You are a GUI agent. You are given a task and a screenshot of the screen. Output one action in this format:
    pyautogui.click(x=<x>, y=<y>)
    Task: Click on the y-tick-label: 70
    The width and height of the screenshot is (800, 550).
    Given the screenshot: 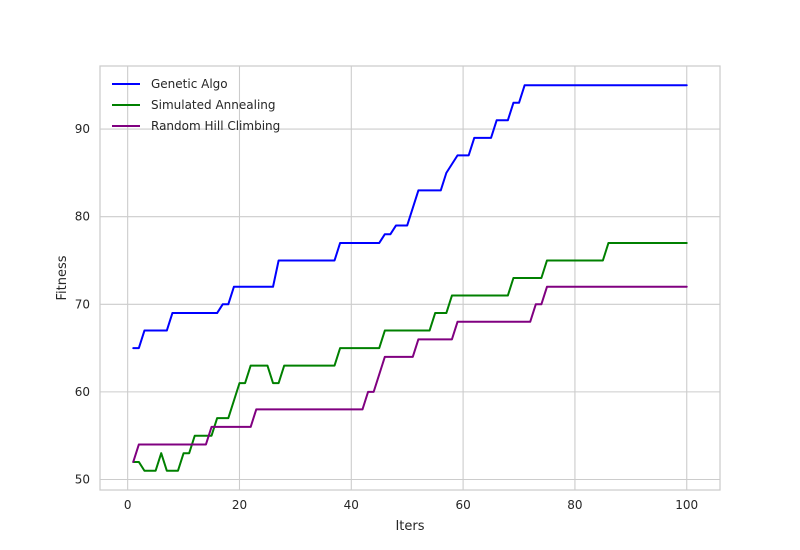 What is the action you would take?
    pyautogui.click(x=82, y=304)
    